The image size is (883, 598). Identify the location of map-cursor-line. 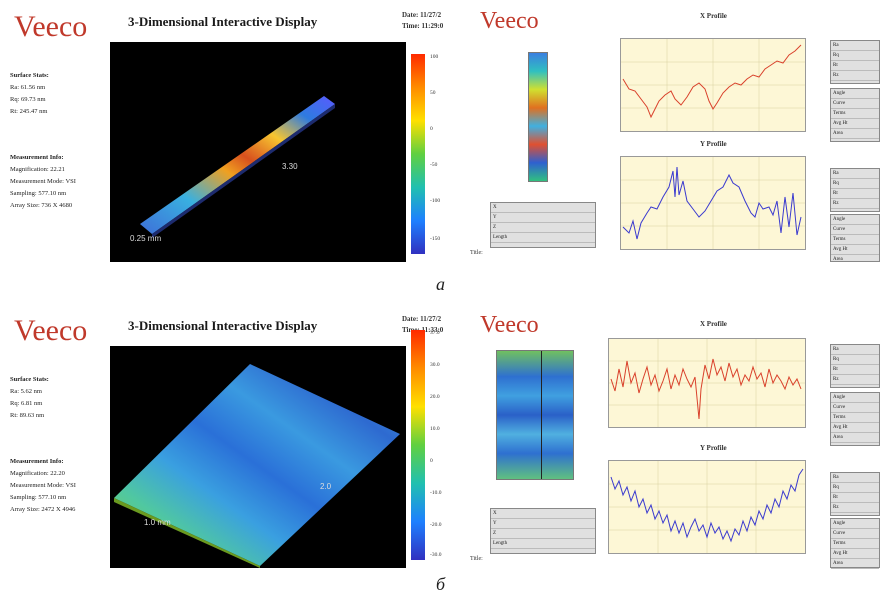
(541, 415).